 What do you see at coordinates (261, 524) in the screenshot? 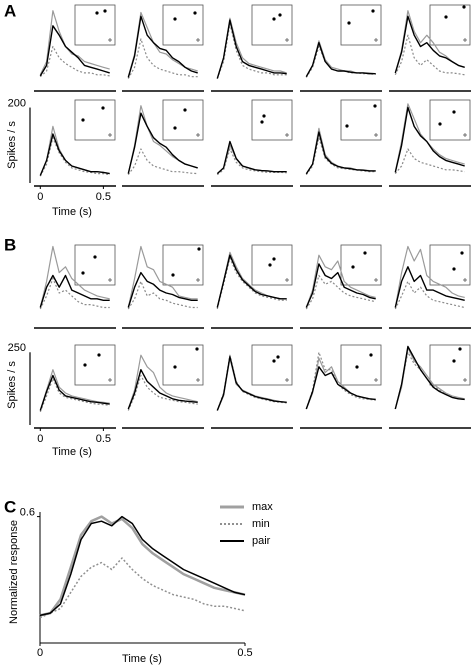
I see `legend-label: min` at bounding box center [261, 524].